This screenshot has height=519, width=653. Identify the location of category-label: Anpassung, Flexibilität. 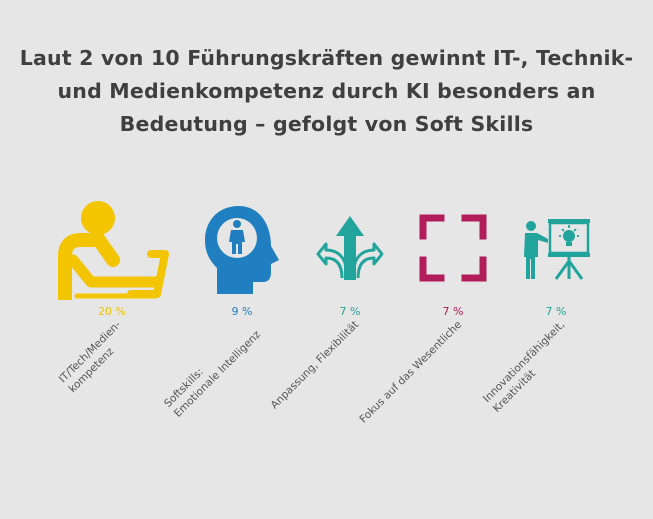
(315, 365).